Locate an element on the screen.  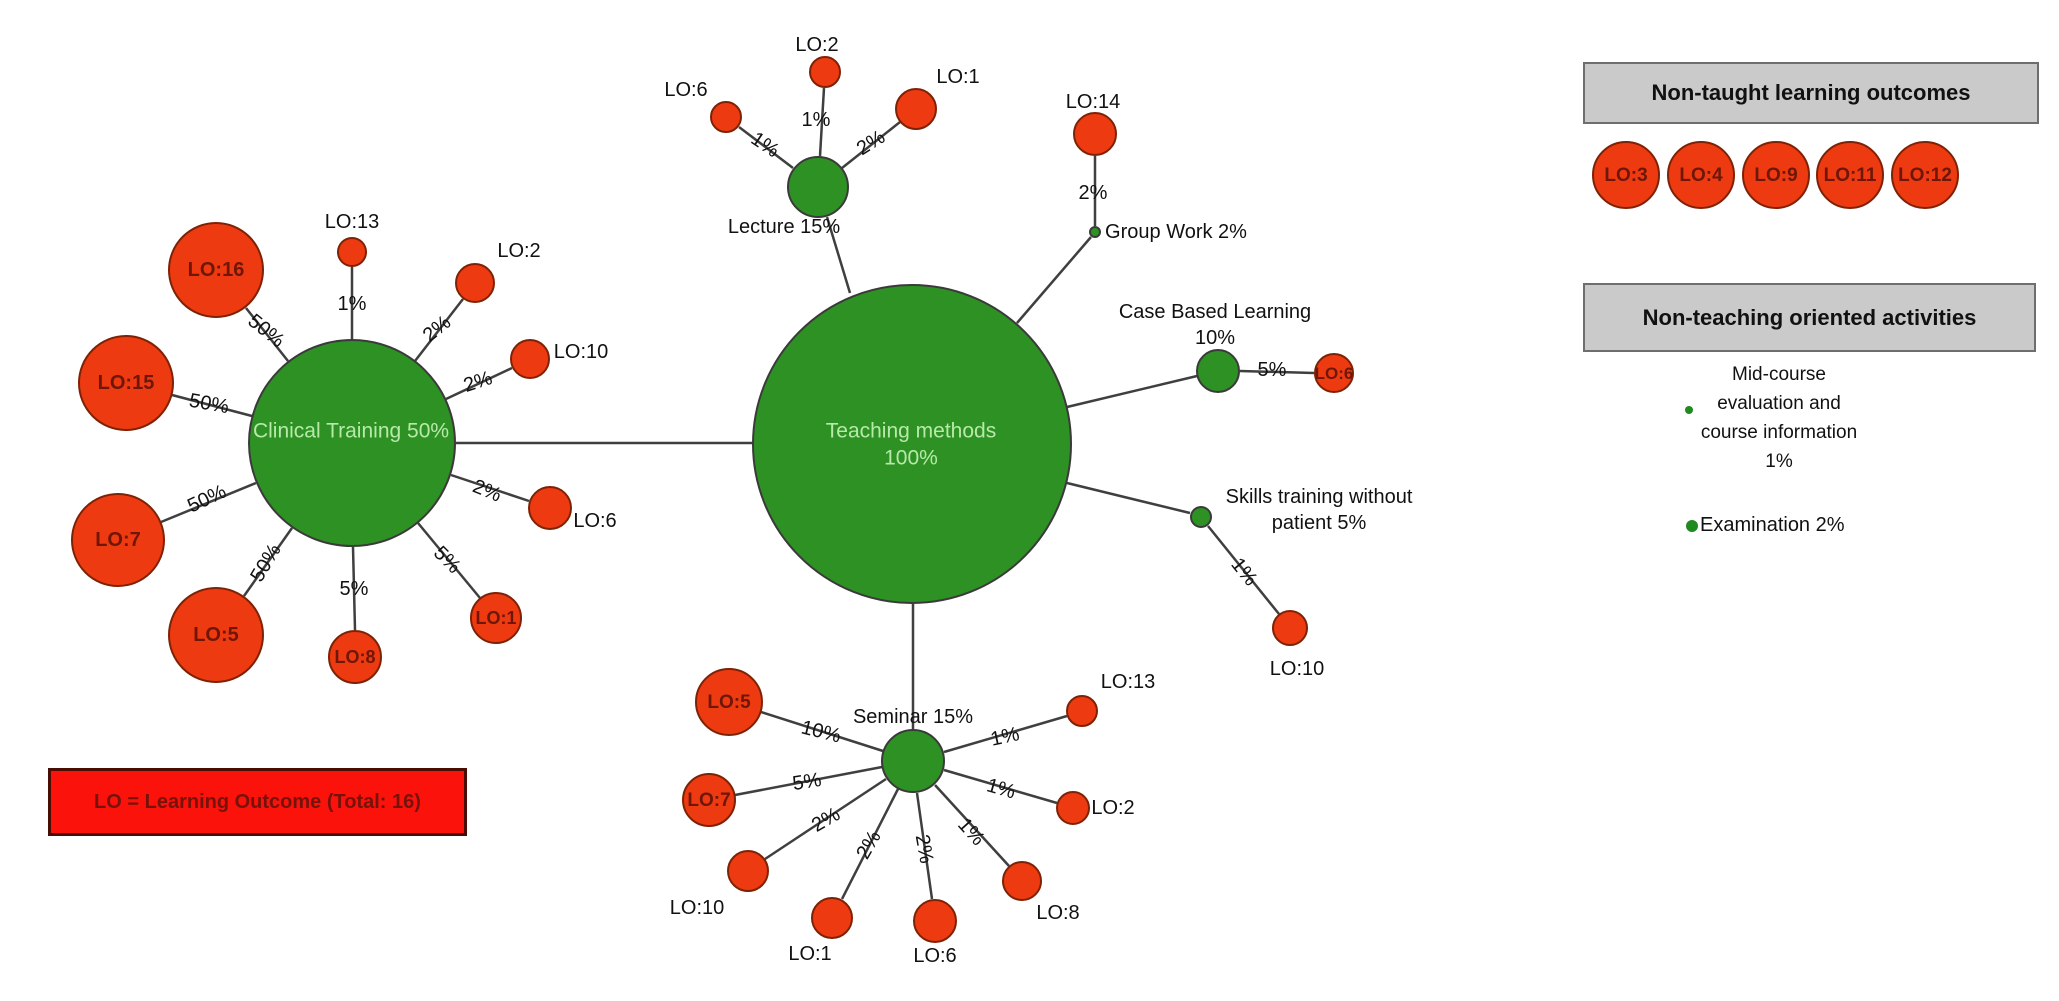
node-clinical-lo16: LO:16 is located at coordinates (216, 270).